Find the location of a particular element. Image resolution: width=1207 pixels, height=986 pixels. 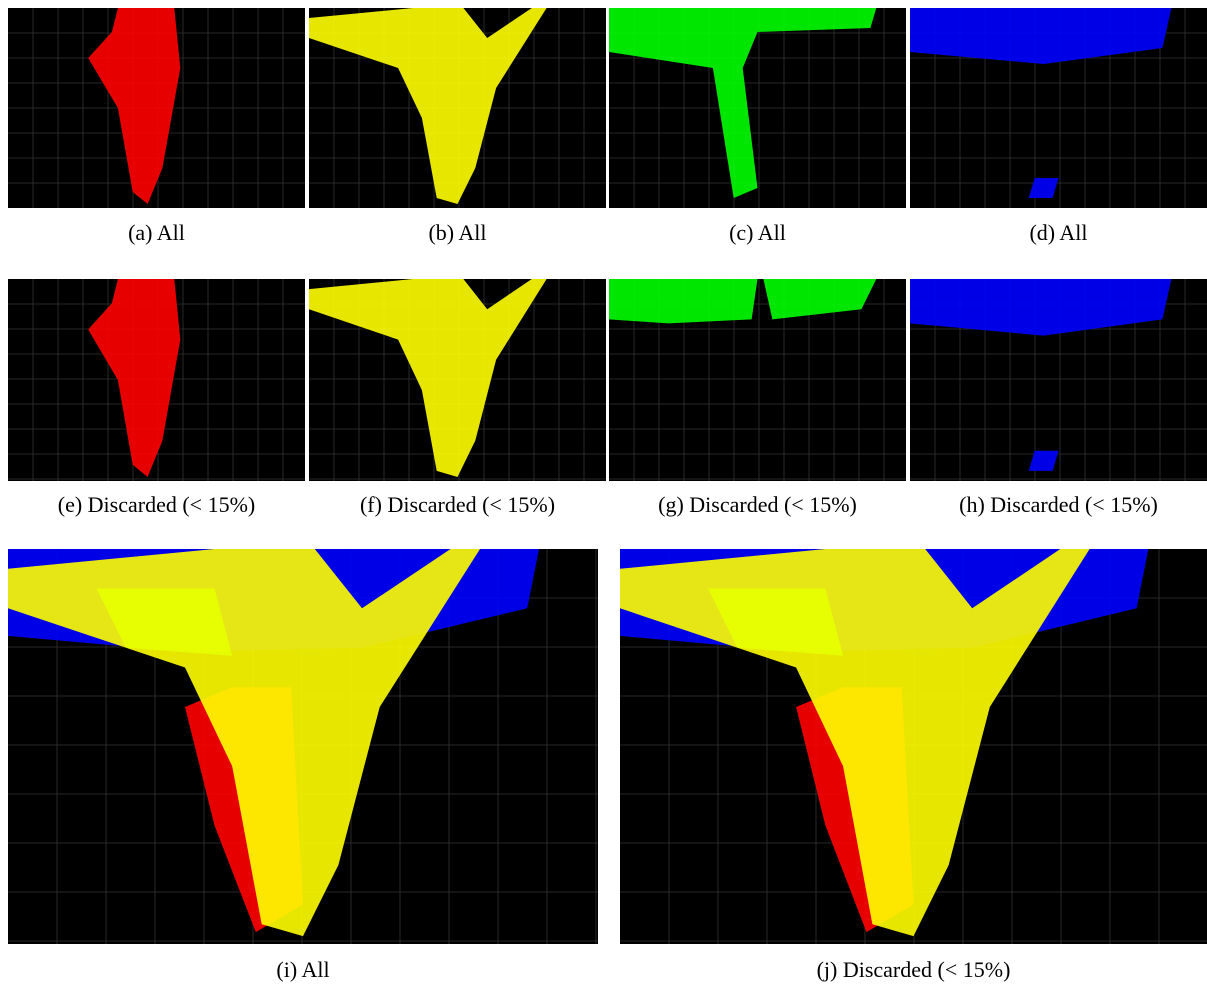

subfigure-caption: (c) All is located at coordinates (757, 232).